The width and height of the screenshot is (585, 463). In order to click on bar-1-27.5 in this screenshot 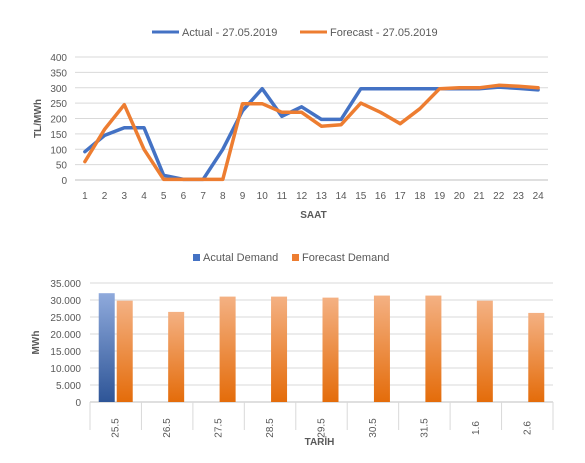, I will do `click(227, 349)`.